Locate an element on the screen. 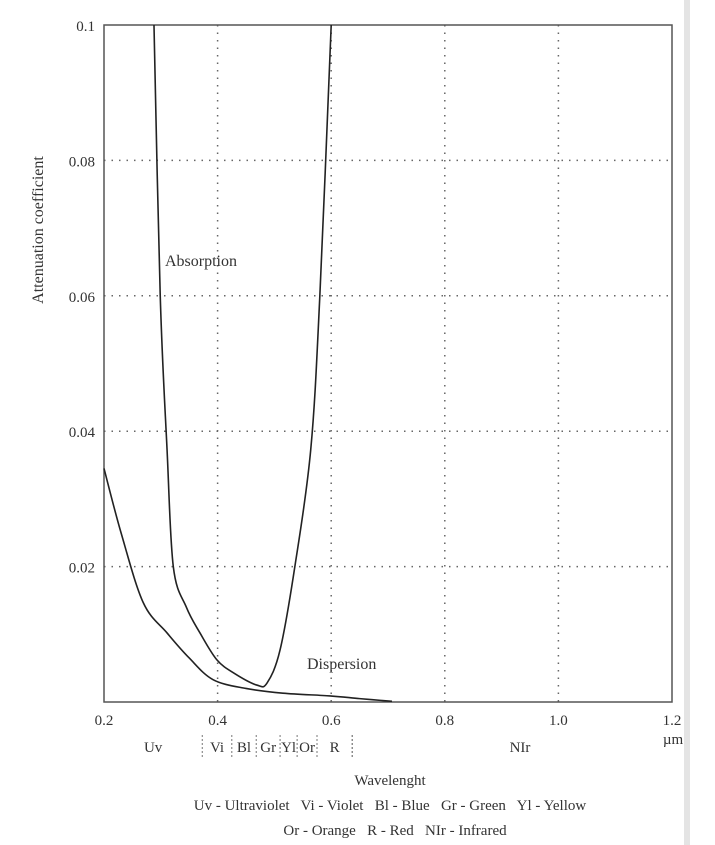  absorption-label: Absorption is located at coordinates (201, 261).